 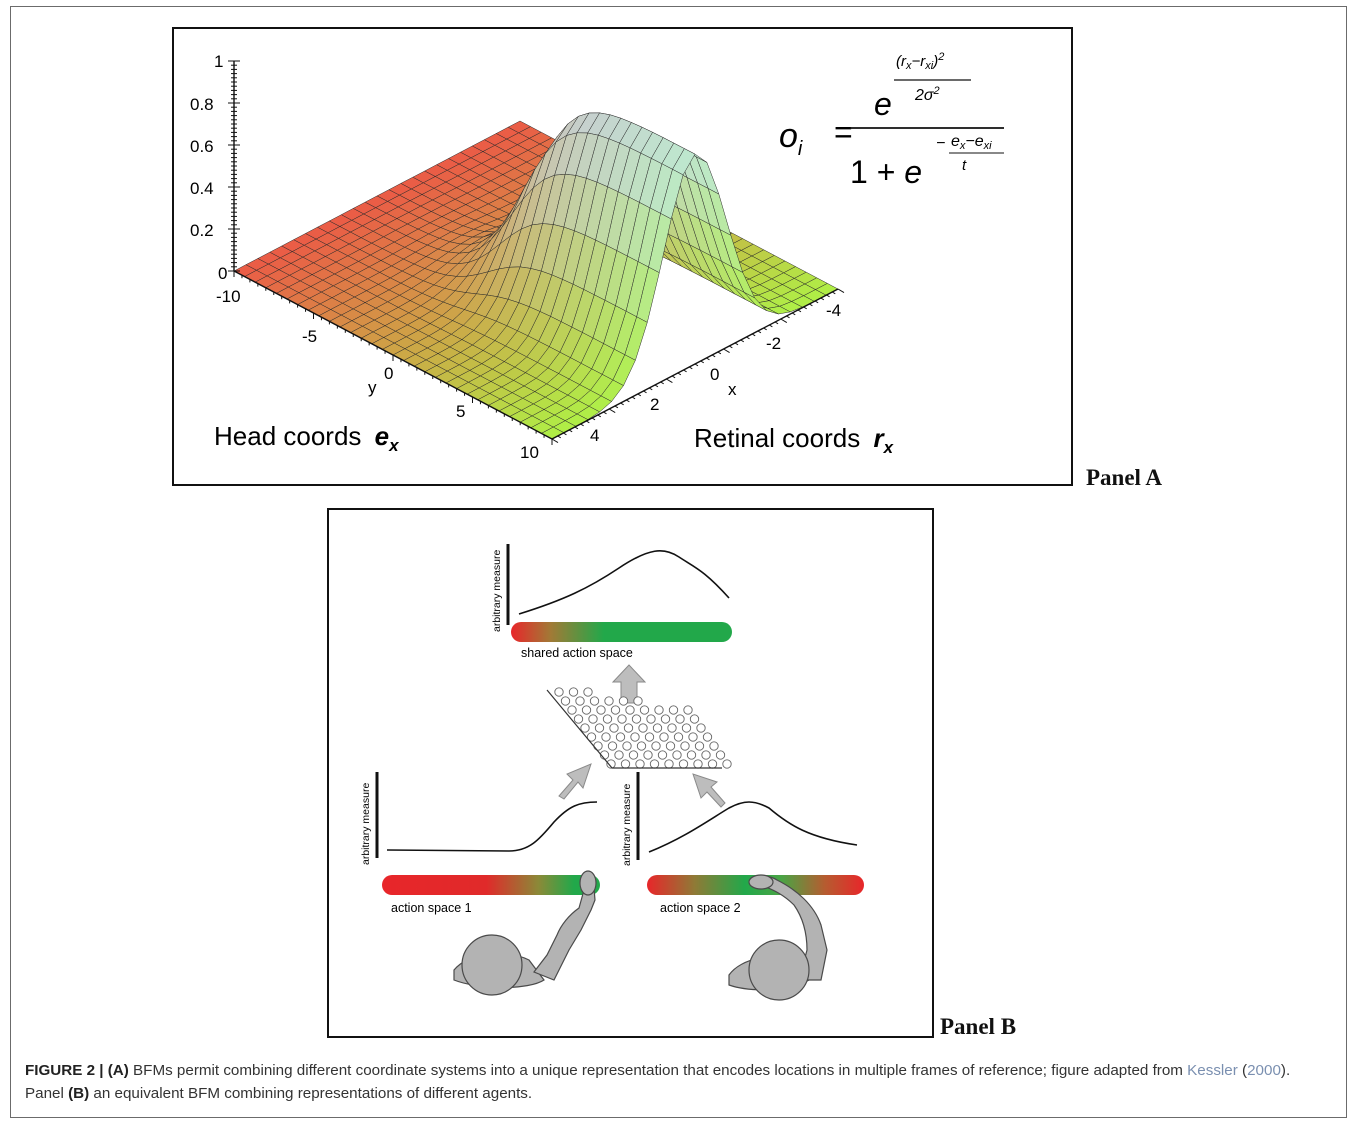 What do you see at coordinates (654, 404) in the screenshot?
I see `x-tick-2: 2` at bounding box center [654, 404].